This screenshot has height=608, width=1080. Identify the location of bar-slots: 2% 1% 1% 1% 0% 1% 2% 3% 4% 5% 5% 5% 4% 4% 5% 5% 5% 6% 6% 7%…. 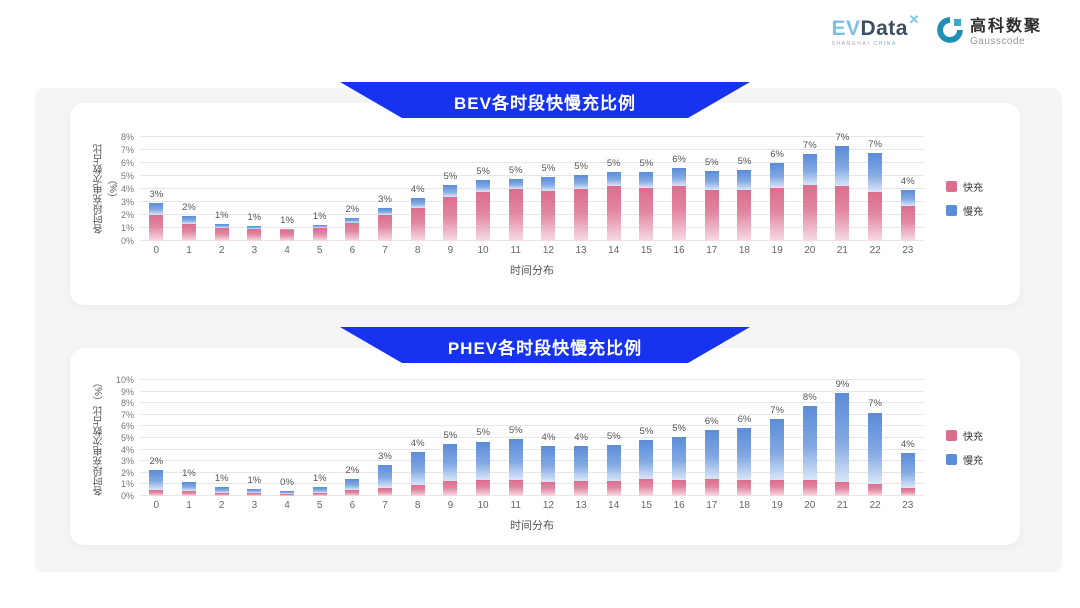
(532, 437).